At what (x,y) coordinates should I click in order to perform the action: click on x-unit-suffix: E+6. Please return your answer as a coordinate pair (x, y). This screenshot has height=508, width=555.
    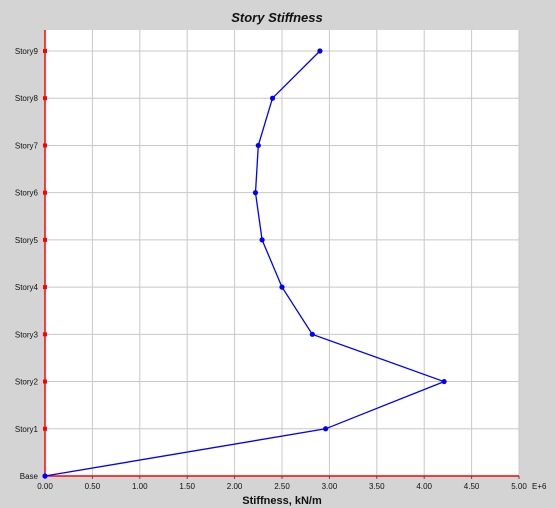
    Looking at the image, I should click on (539, 486).